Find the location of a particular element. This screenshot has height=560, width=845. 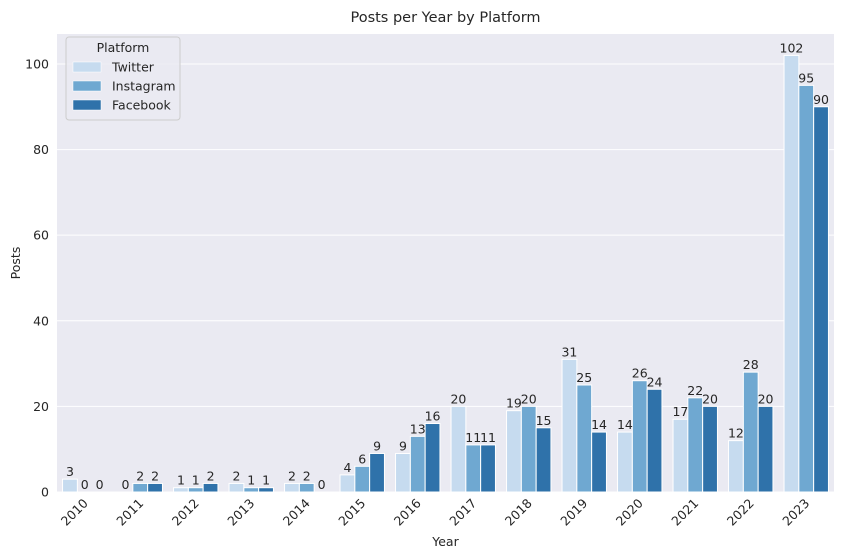

bar-instagram-2015 is located at coordinates (362, 479).